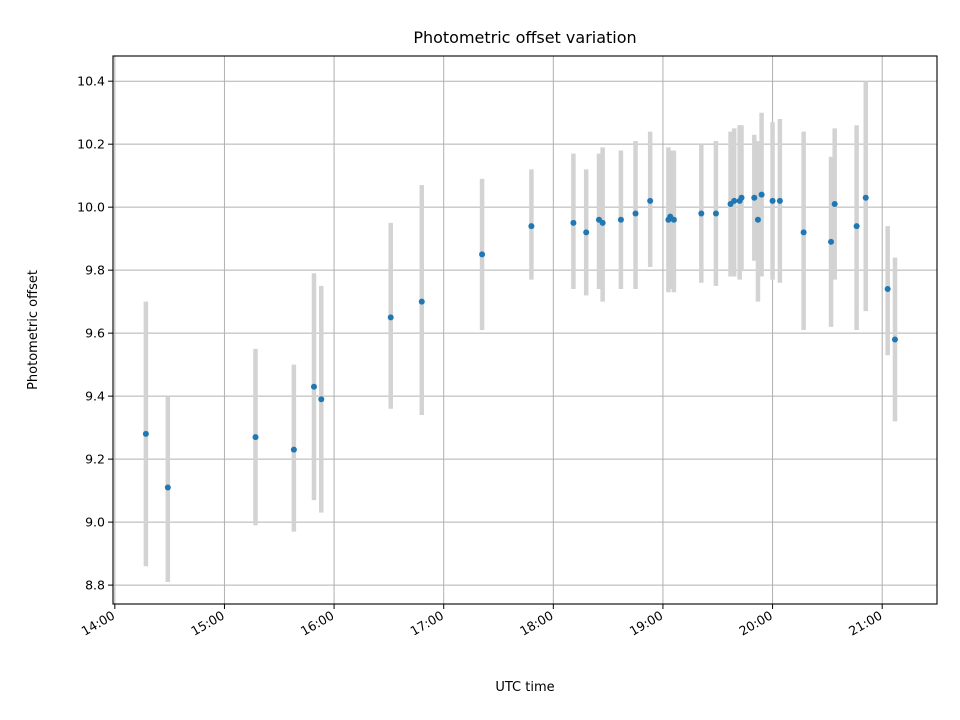 The height and width of the screenshot is (720, 960). Describe the element at coordinates (91, 144) in the screenshot. I see `y-tick-label: 10.2` at that location.